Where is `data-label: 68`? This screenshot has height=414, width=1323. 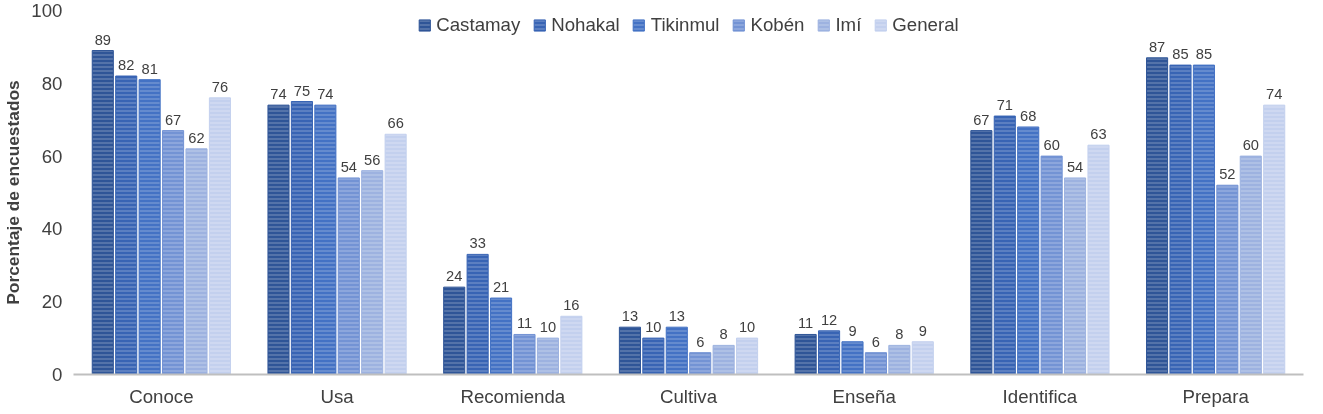
data-label: 68 is located at coordinates (1028, 115).